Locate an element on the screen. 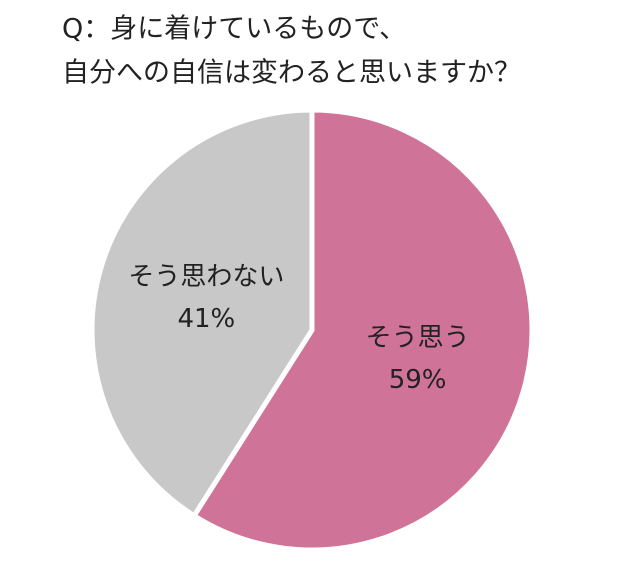 Image resolution: width=640 pixels, height=564 pixels. slice-label: そう思う is located at coordinates (418, 338).